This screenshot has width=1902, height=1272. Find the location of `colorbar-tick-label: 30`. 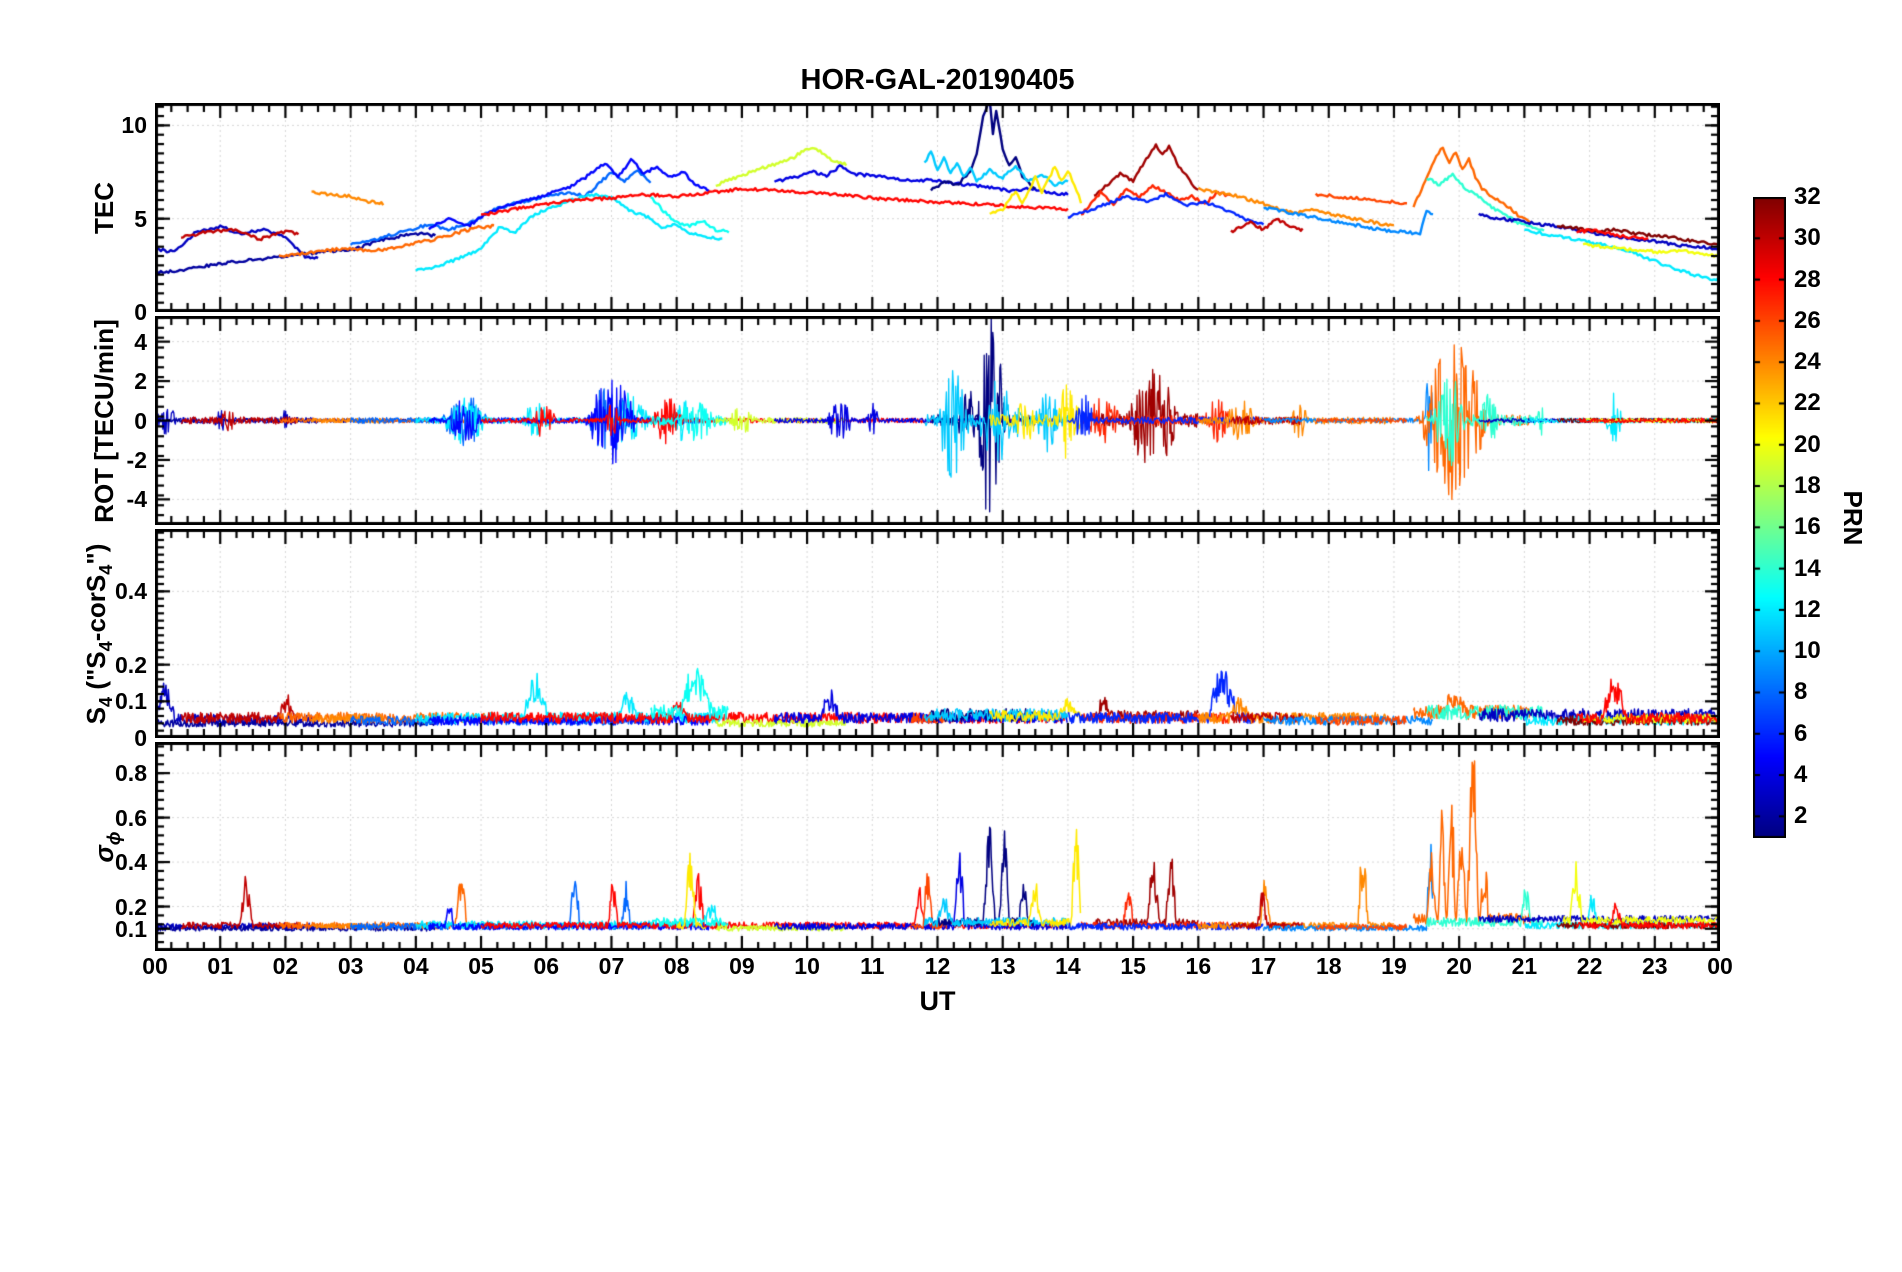

colorbar-tick-label: 30 is located at coordinates (1807, 238).